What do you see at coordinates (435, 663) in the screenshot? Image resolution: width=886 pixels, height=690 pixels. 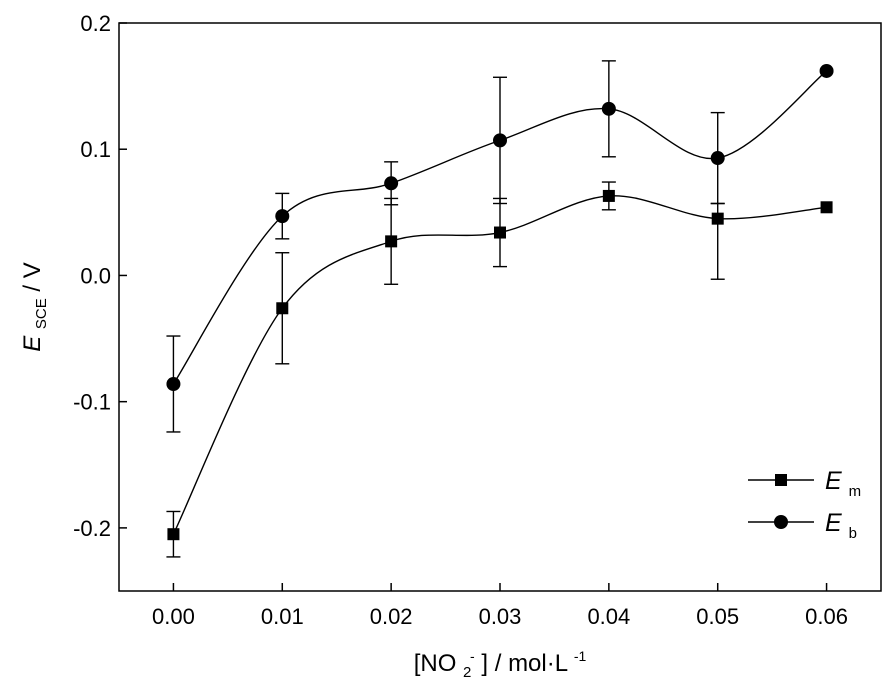 I see `x-axis-title-open: [NO` at bounding box center [435, 663].